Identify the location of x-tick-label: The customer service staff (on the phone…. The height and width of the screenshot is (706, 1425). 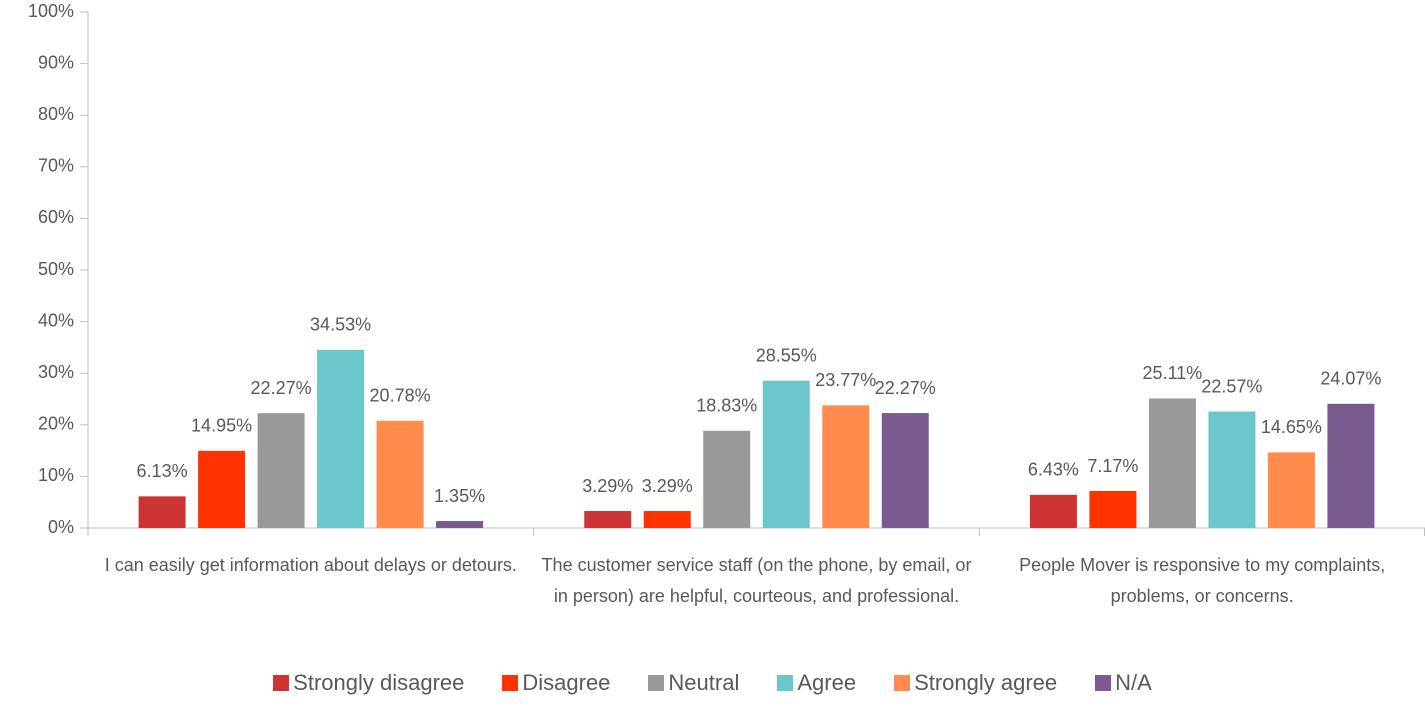
(756, 580).